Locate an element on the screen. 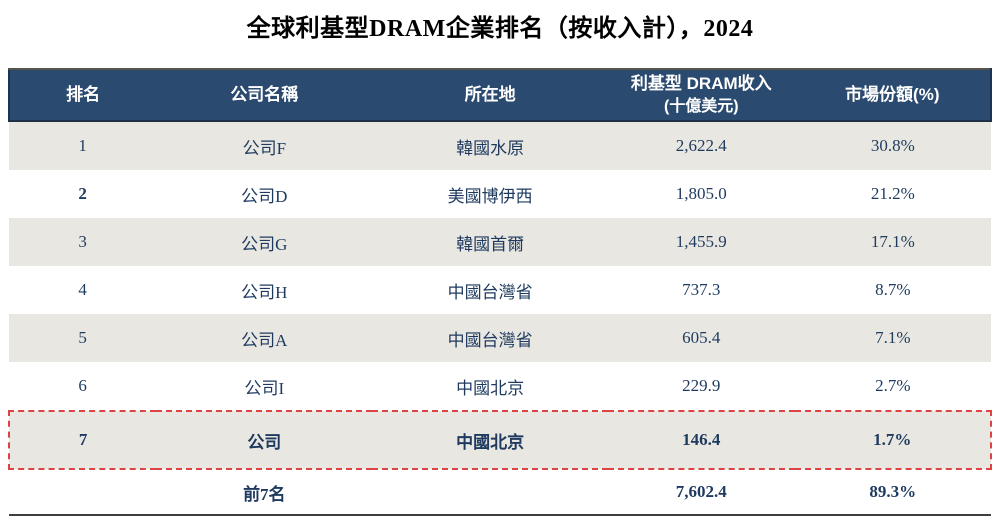  table-header: 排名 公司名稱 所在地 利基型 DRAM收入 (十億美元) 市場份額(%) is located at coordinates (500, 95).